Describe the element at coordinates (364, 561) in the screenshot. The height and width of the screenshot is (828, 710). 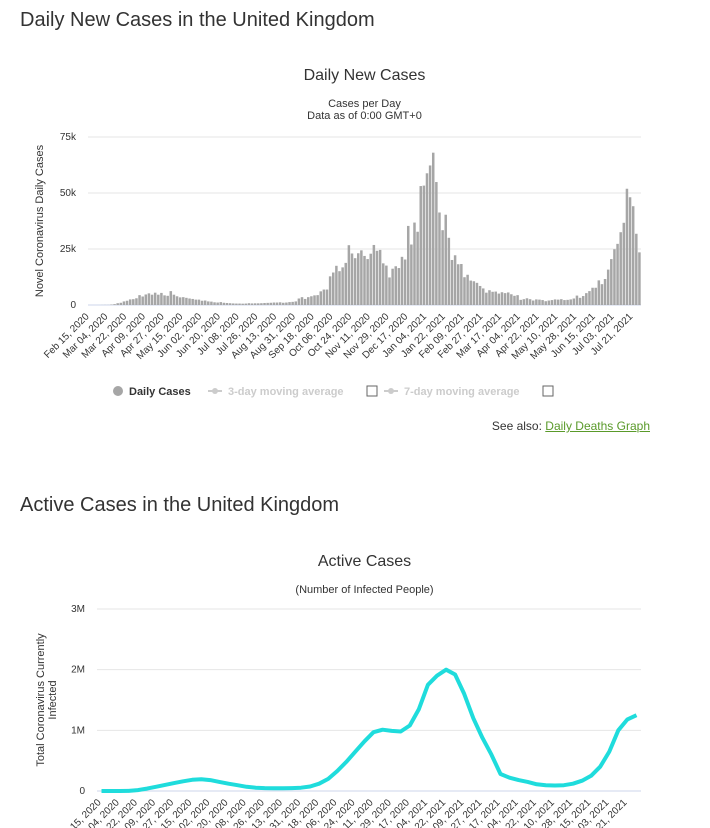
I see `chart-title: Active Cases` at that location.